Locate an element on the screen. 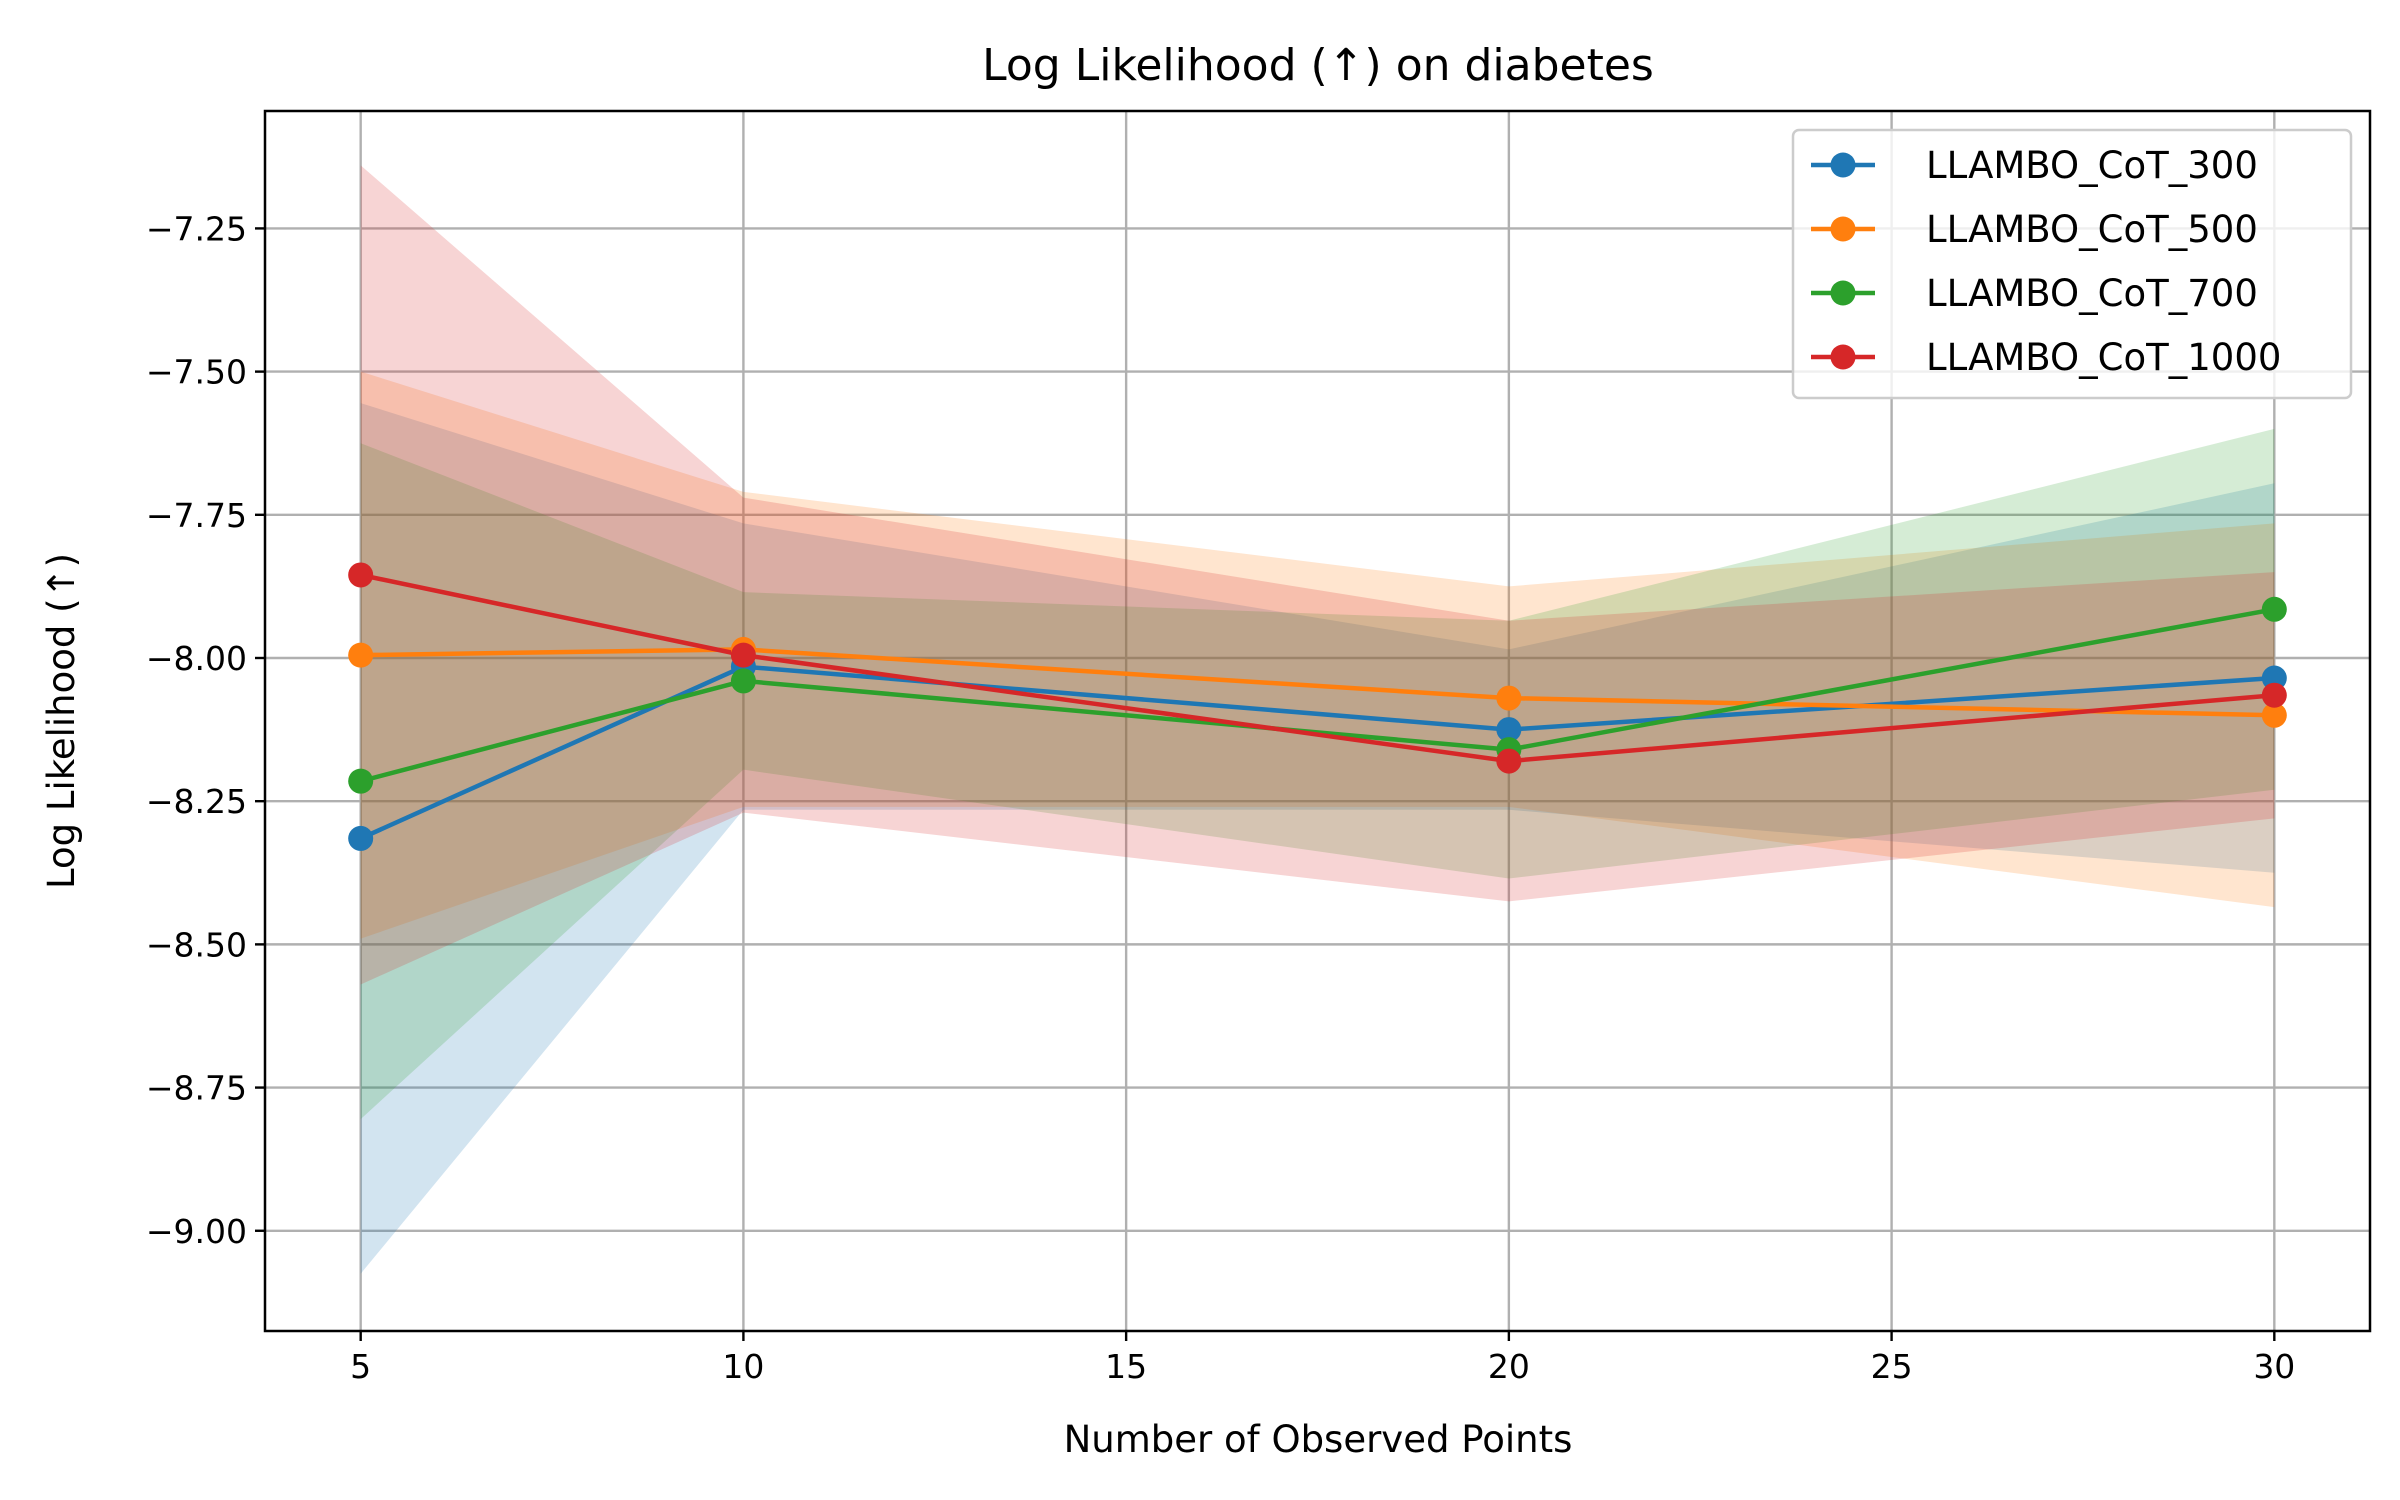 Image resolution: width=2400 pixels, height=1500 pixels. legend-label: LLAMBO_CoT_500 is located at coordinates (2092, 229).